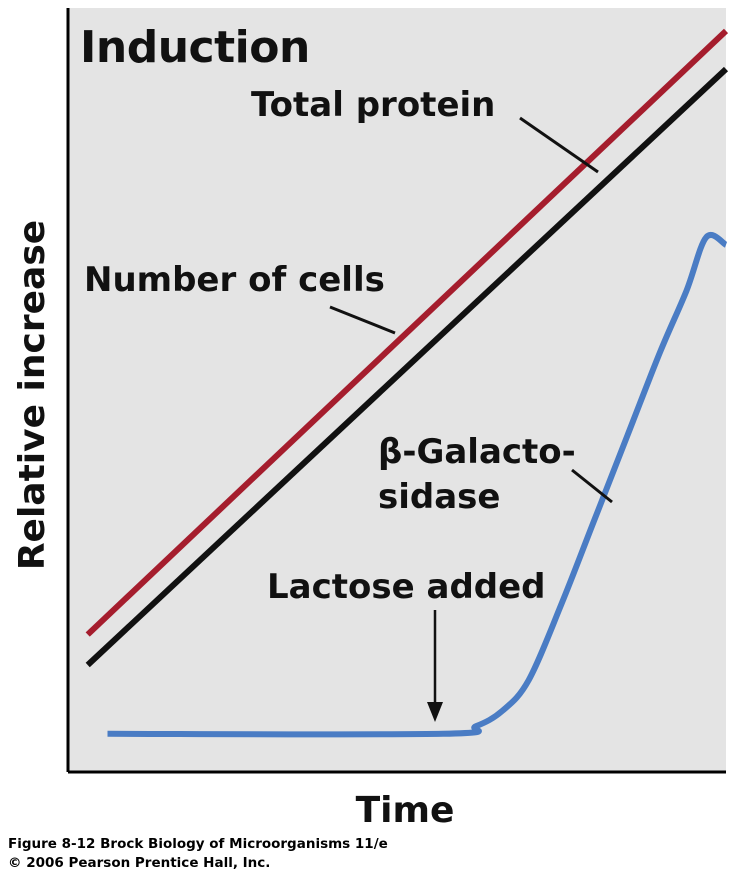 The height and width of the screenshot is (875, 737). What do you see at coordinates (362, 320) in the screenshot?
I see `number-of-cells-pointer` at bounding box center [362, 320].